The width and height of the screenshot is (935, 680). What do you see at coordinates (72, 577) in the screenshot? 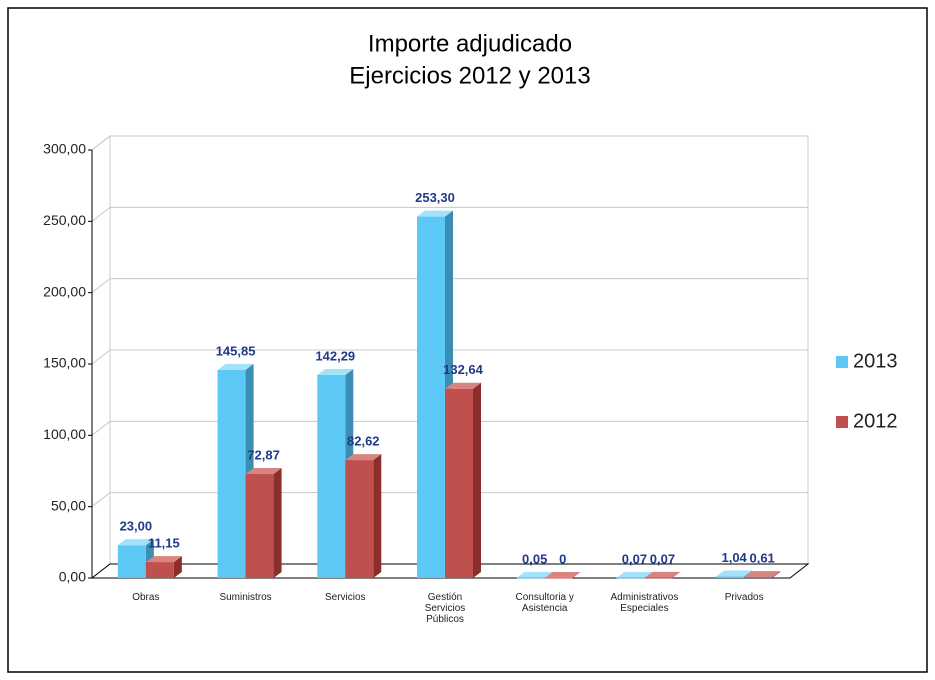
I see `y-tick-label: 0,00` at bounding box center [72, 577].